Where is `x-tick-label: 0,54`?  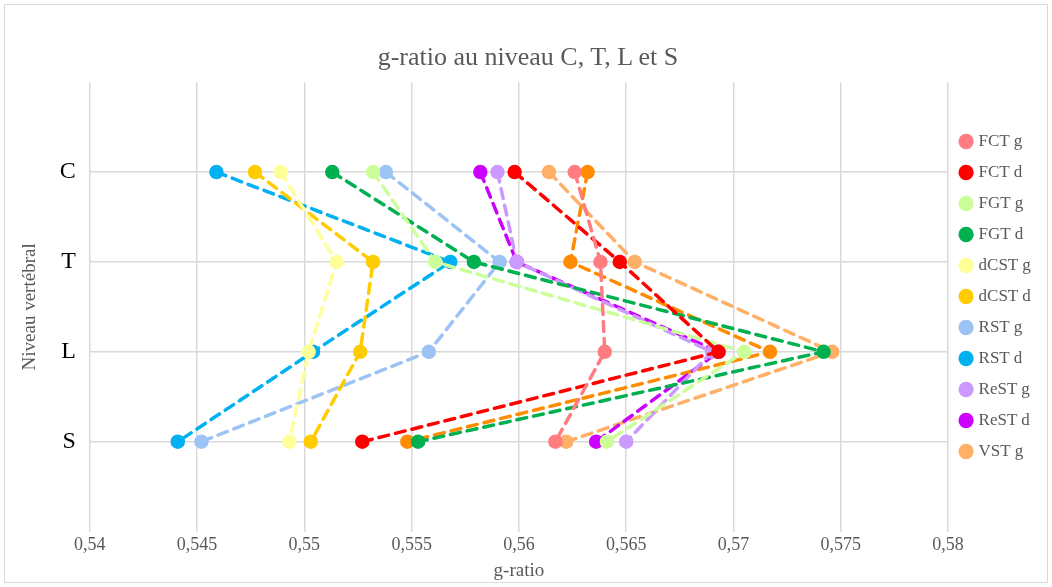
x-tick-label: 0,54 is located at coordinates (90, 544).